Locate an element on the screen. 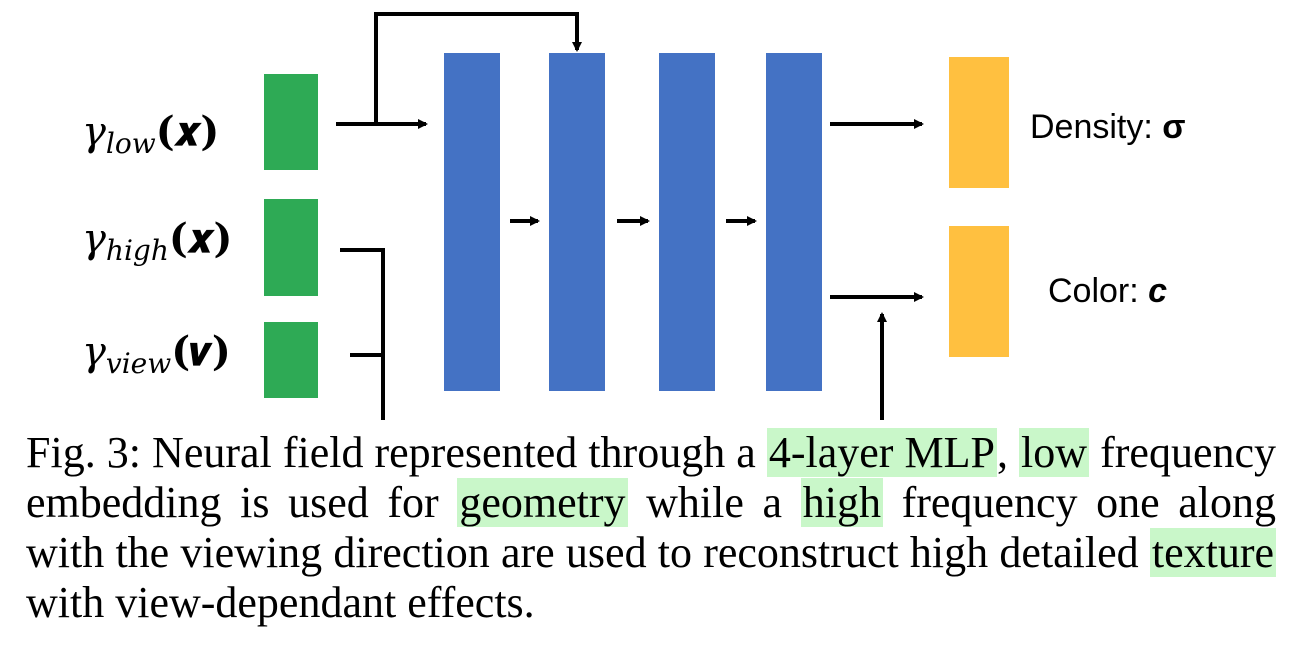  color-symbol: c is located at coordinates (1157, 291).